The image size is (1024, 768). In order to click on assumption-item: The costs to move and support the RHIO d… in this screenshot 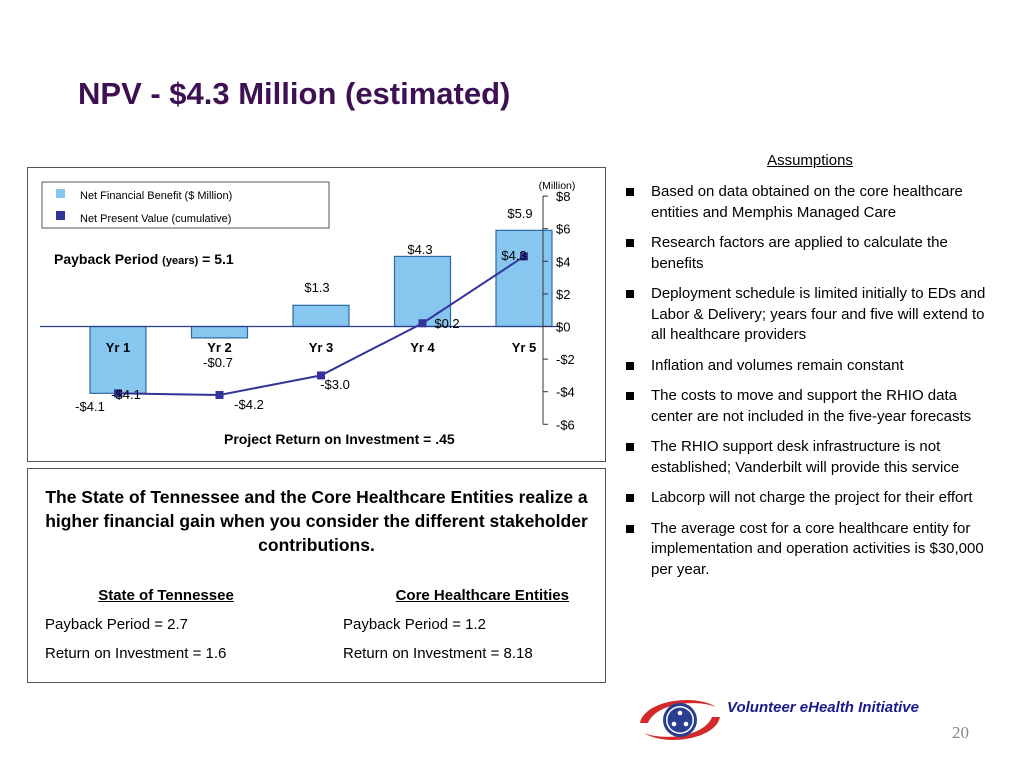, I will do `click(812, 406)`.